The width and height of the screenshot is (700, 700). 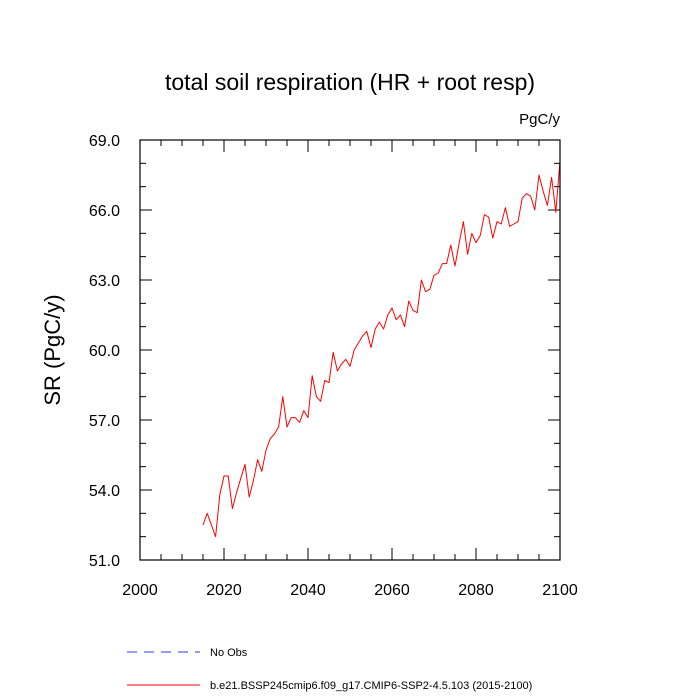 I want to click on y-tick-label: 66.0, so click(x=104, y=211).